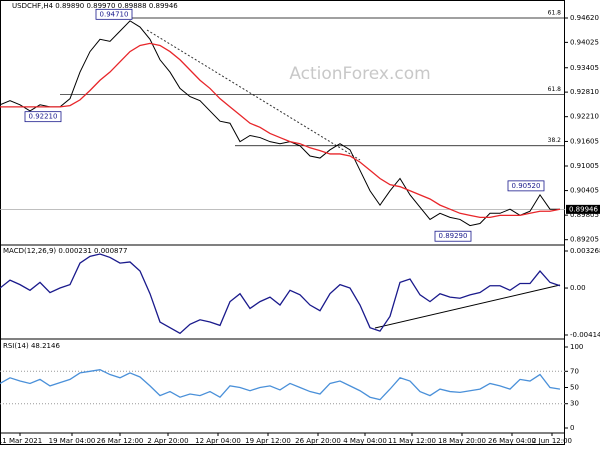 The image size is (600, 450). Describe the element at coordinates (576, 347) in the screenshot. I see `y-tick-label: 100` at that location.